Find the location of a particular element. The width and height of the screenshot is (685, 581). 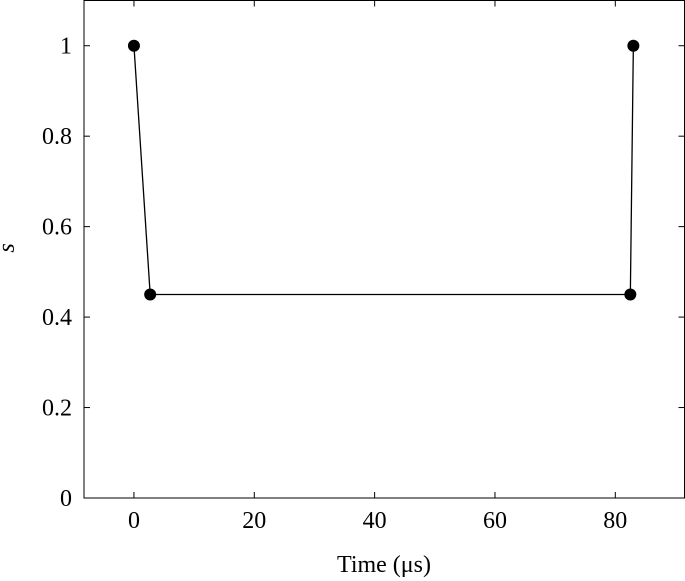

y-tick-label: 0.4 is located at coordinates (57, 318).